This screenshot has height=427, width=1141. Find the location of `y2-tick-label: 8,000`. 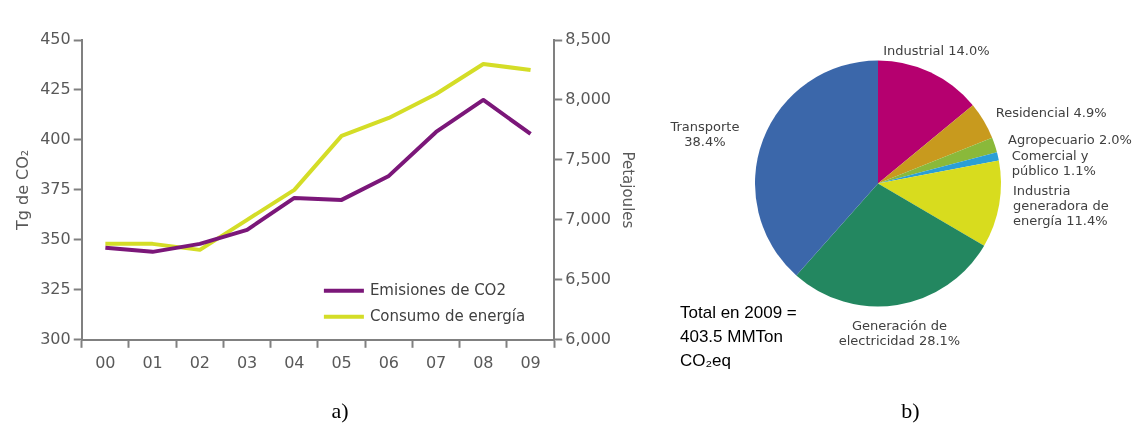

y2-tick-label: 8,000 is located at coordinates (588, 99).